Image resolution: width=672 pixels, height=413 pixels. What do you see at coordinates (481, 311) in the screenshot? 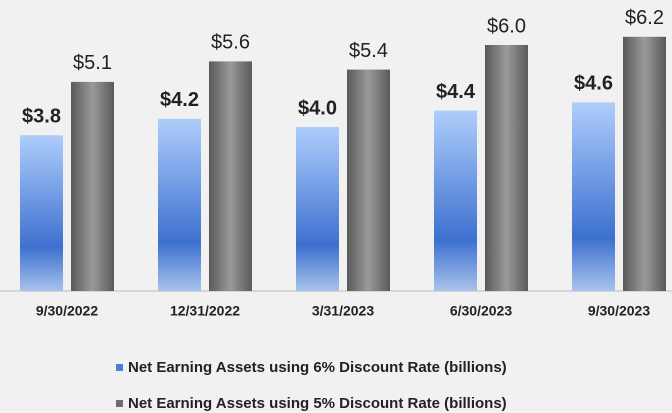
I see `x-tick-label: 6/30/2023` at bounding box center [481, 311].